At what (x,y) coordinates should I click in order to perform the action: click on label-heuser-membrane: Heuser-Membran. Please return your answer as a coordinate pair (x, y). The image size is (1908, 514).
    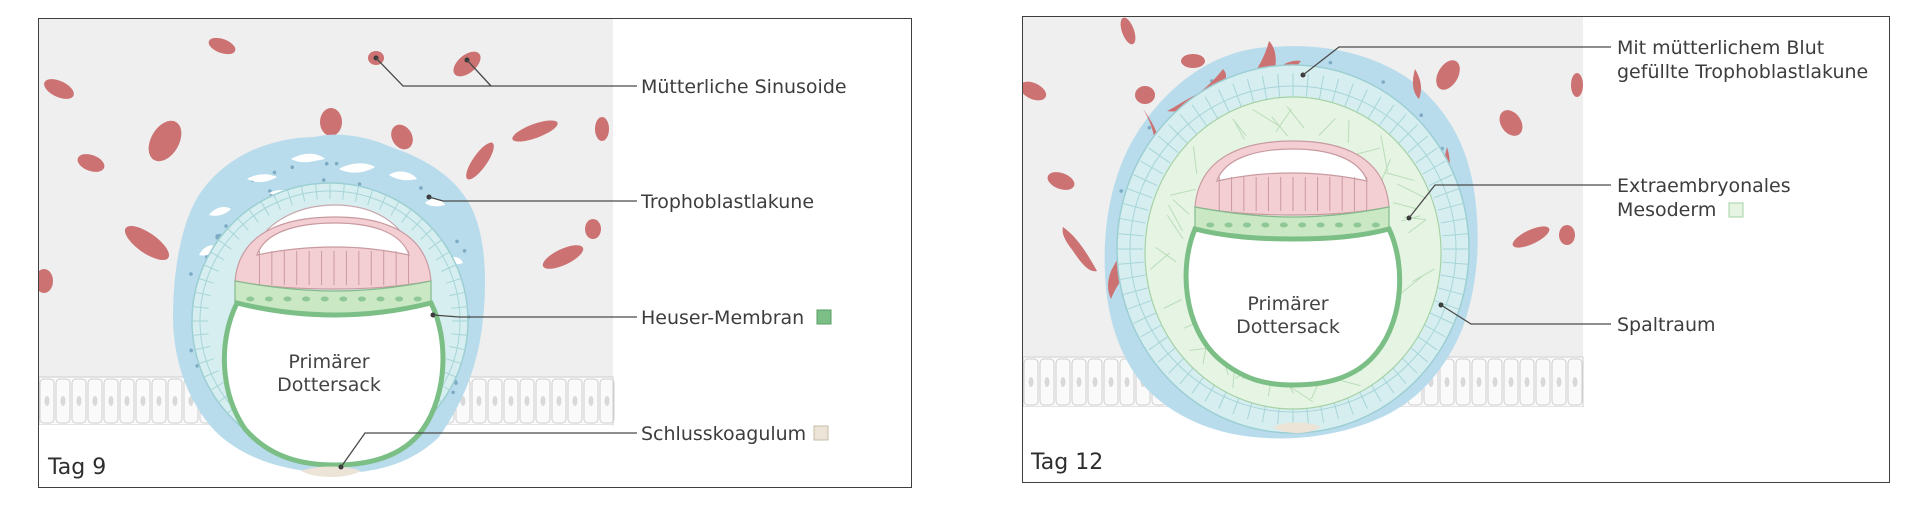
    Looking at the image, I should click on (722, 318).